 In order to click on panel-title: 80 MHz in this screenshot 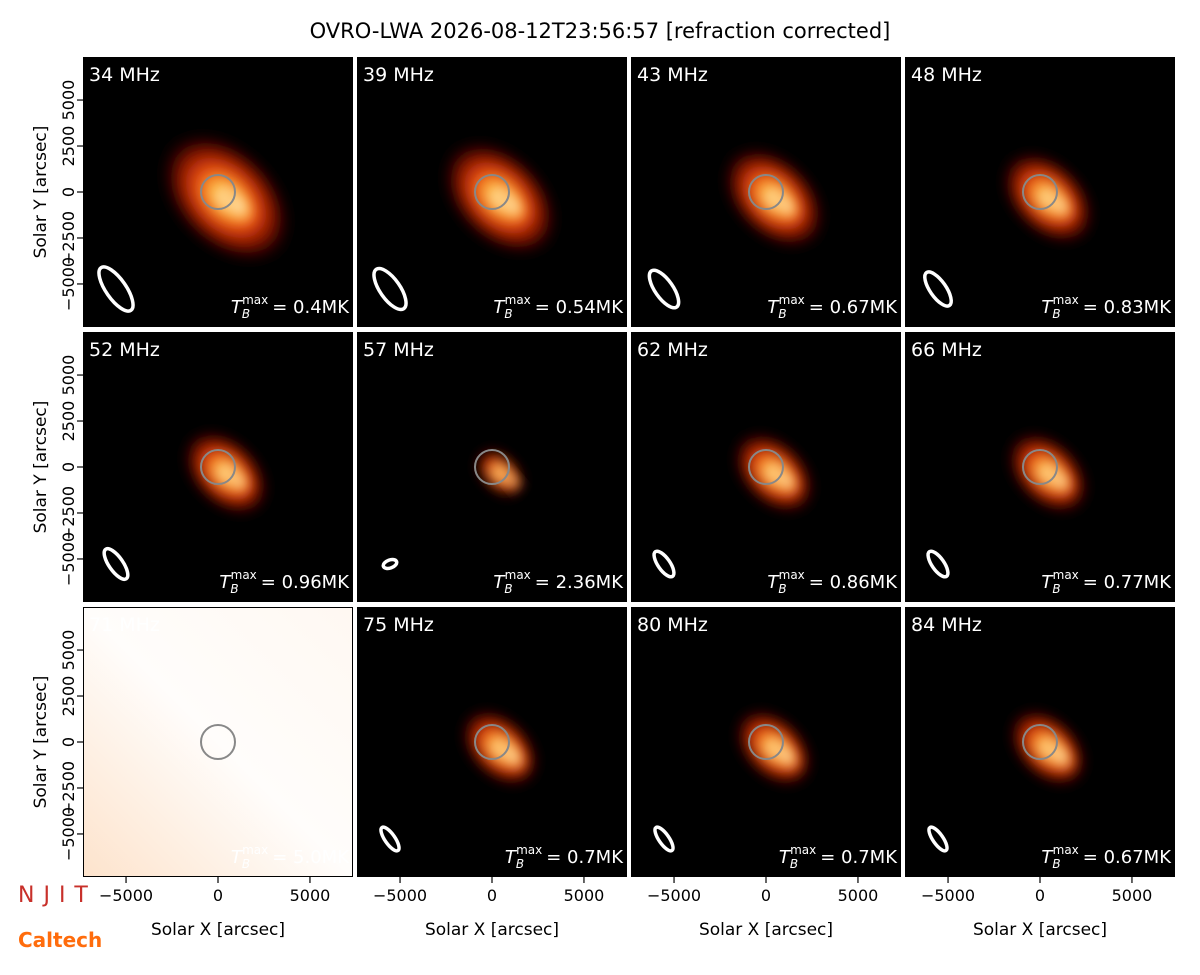, I will do `click(672, 625)`.